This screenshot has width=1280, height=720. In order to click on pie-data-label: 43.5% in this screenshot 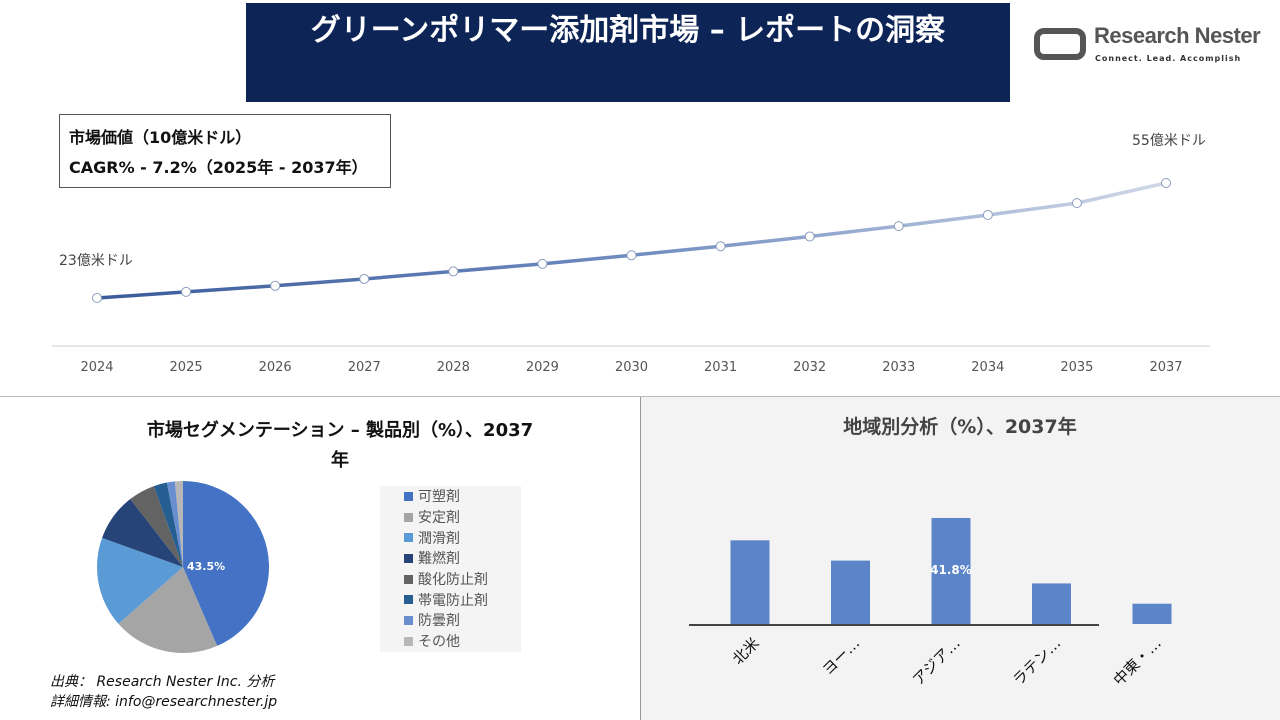, I will do `click(206, 566)`.